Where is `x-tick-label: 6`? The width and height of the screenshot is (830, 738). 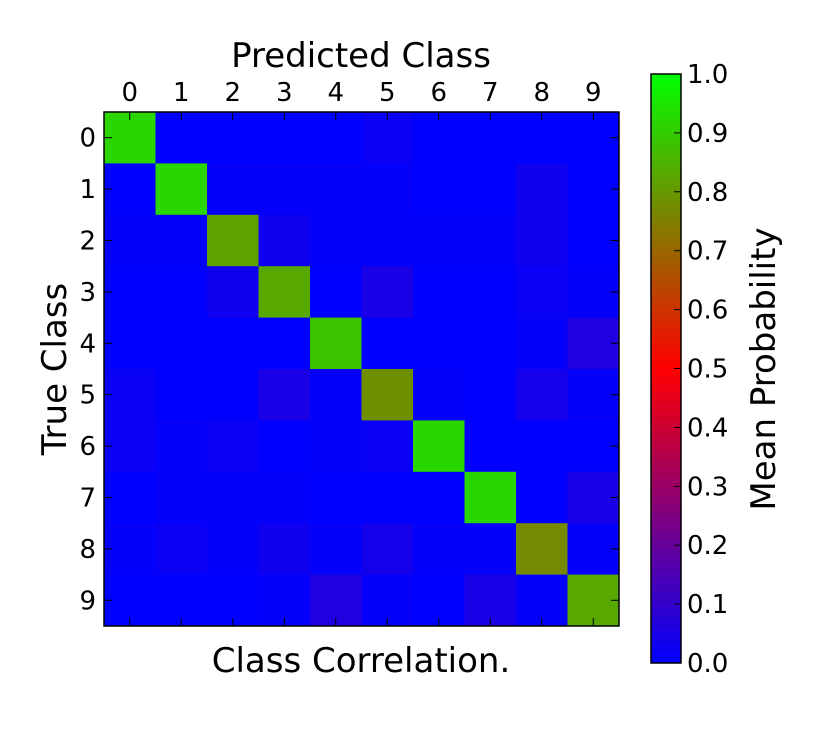
x-tick-label: 6 is located at coordinates (438, 93).